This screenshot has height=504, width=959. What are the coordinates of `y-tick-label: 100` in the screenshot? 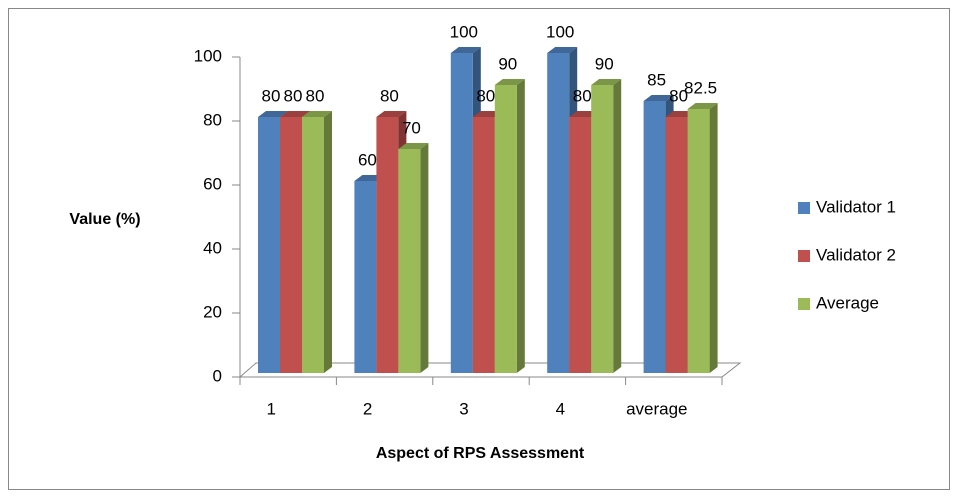 It's located at (208, 55).